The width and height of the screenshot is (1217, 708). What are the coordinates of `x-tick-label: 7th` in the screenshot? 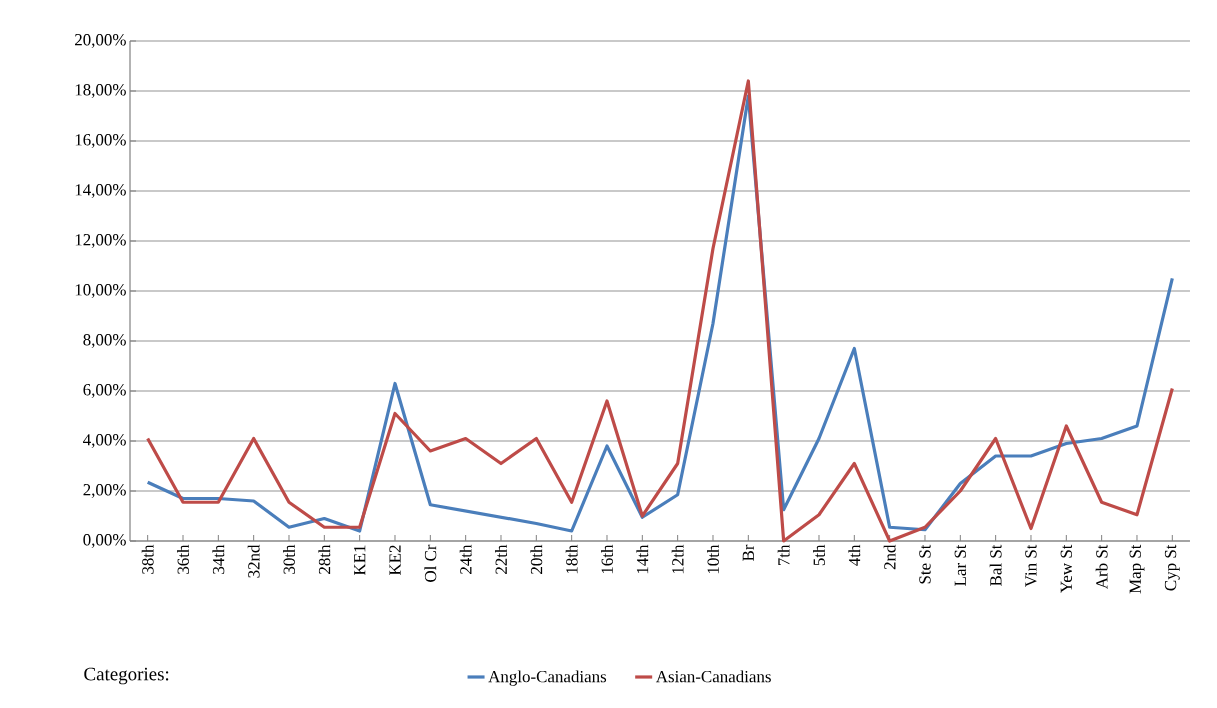 It's located at (783, 555).